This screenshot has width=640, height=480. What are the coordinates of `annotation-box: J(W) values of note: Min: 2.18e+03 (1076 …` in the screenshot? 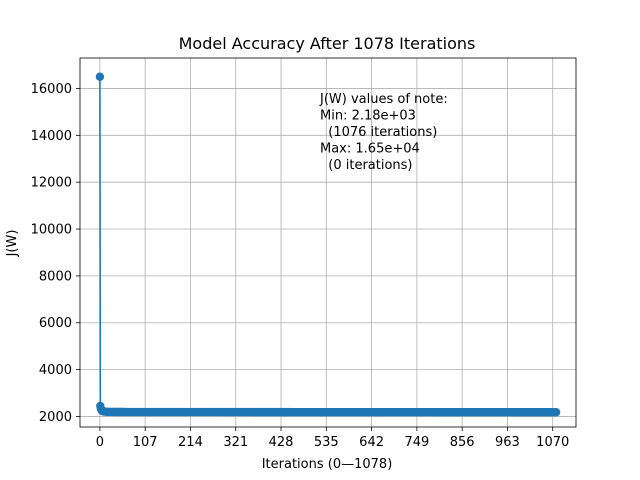 It's located at (383, 132).